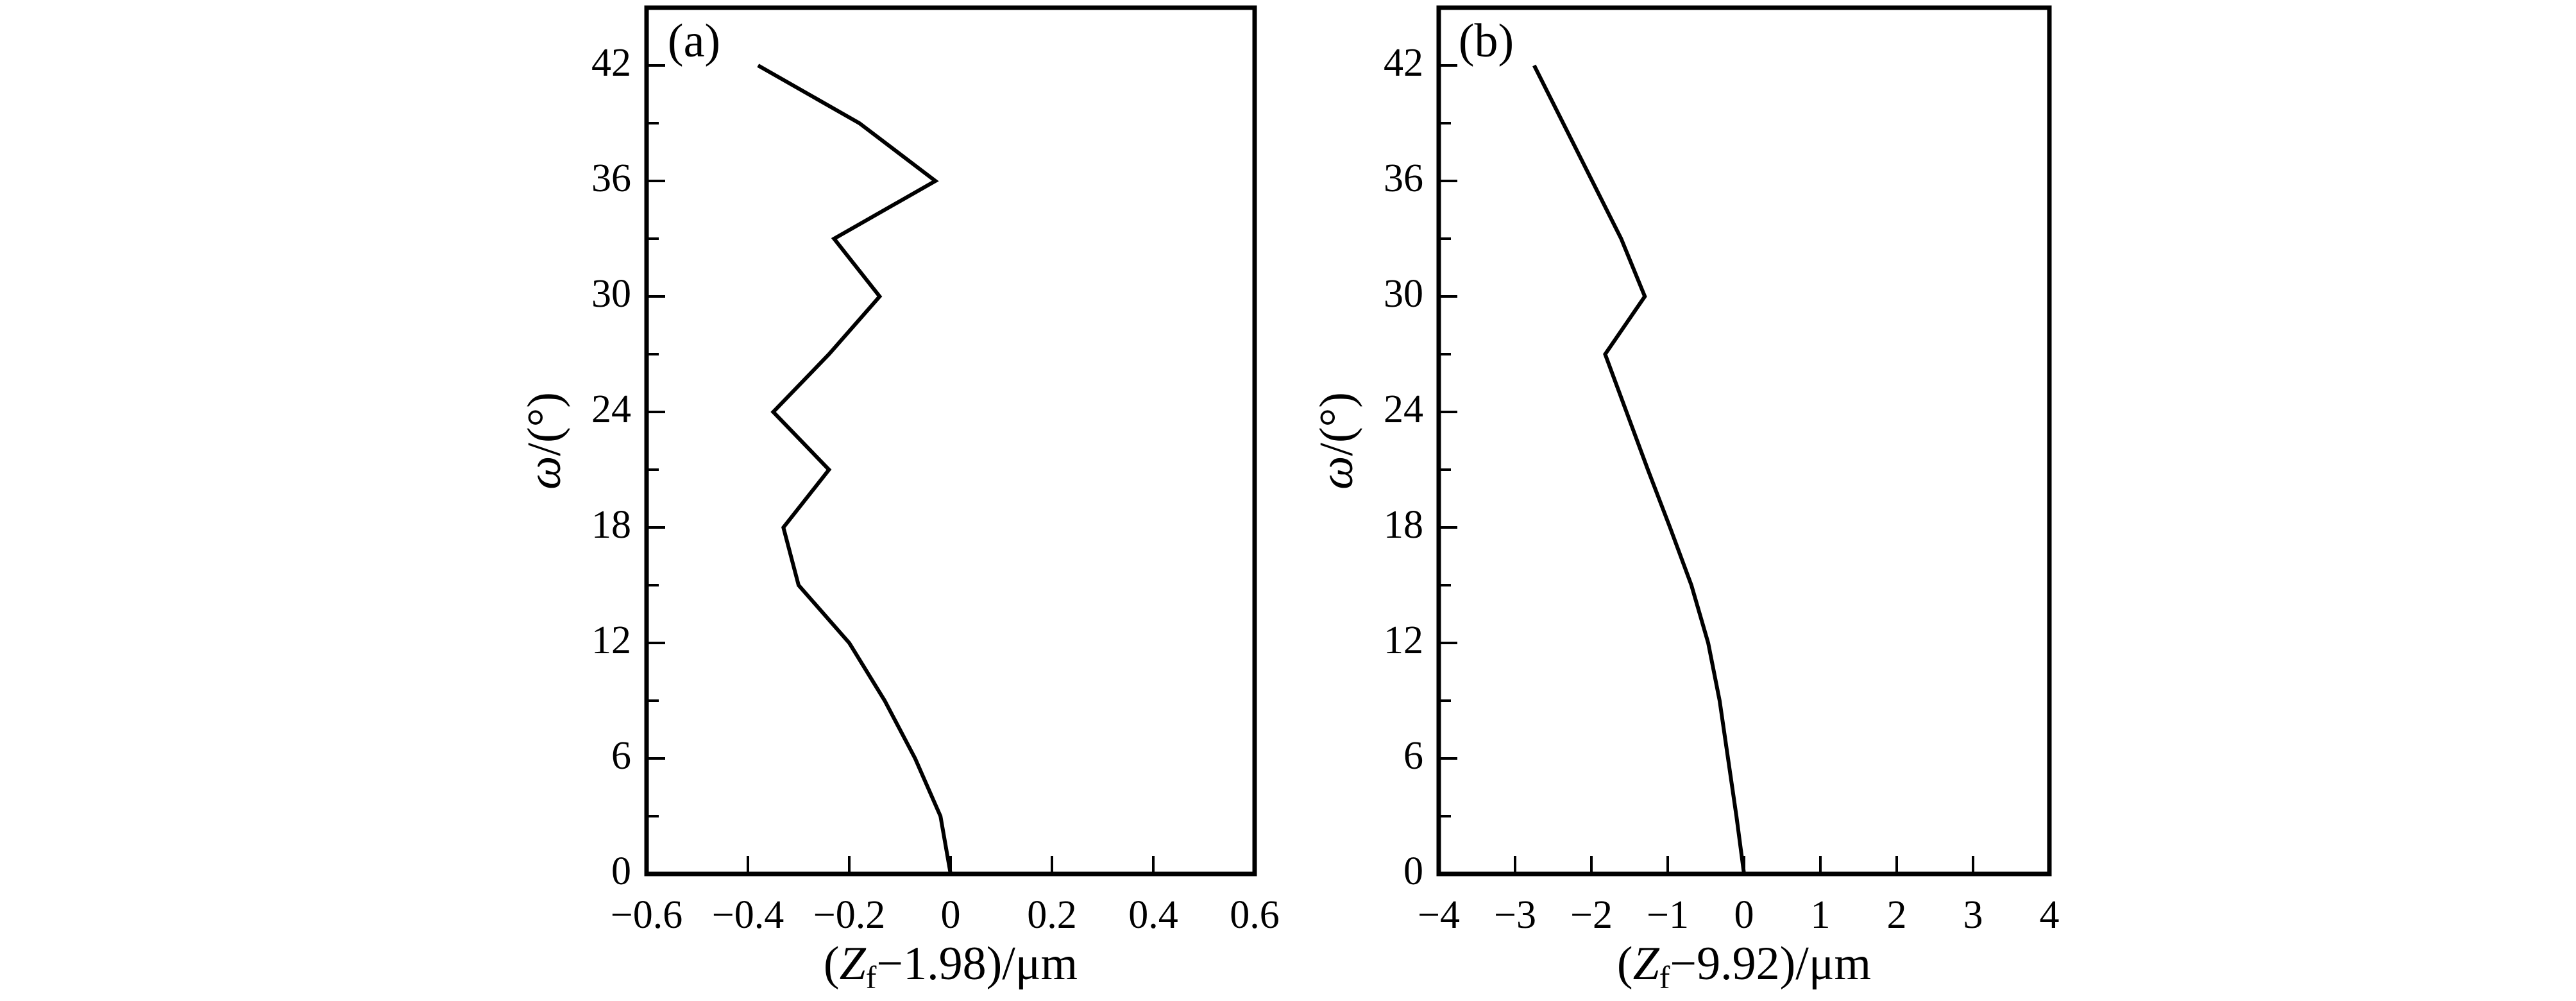  I want to click on x-tick-label: 2, so click(1897, 915).